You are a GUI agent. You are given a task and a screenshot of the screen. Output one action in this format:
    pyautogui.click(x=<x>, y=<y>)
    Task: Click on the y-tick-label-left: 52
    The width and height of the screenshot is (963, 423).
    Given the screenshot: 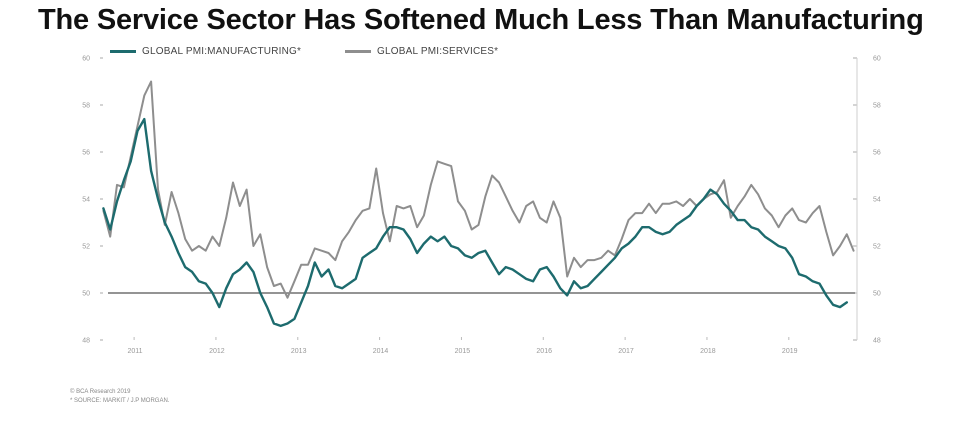 What is the action you would take?
    pyautogui.click(x=86, y=247)
    